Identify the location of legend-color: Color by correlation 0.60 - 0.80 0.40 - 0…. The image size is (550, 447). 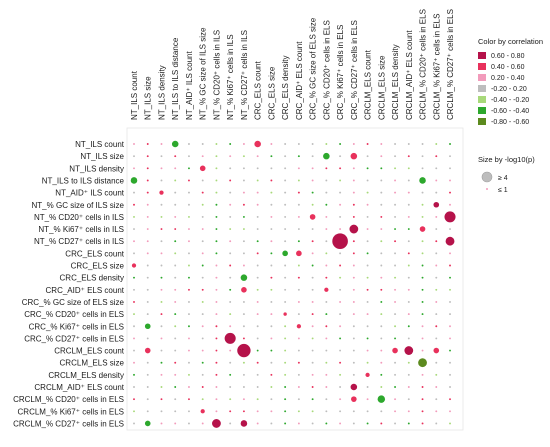
(510, 81).